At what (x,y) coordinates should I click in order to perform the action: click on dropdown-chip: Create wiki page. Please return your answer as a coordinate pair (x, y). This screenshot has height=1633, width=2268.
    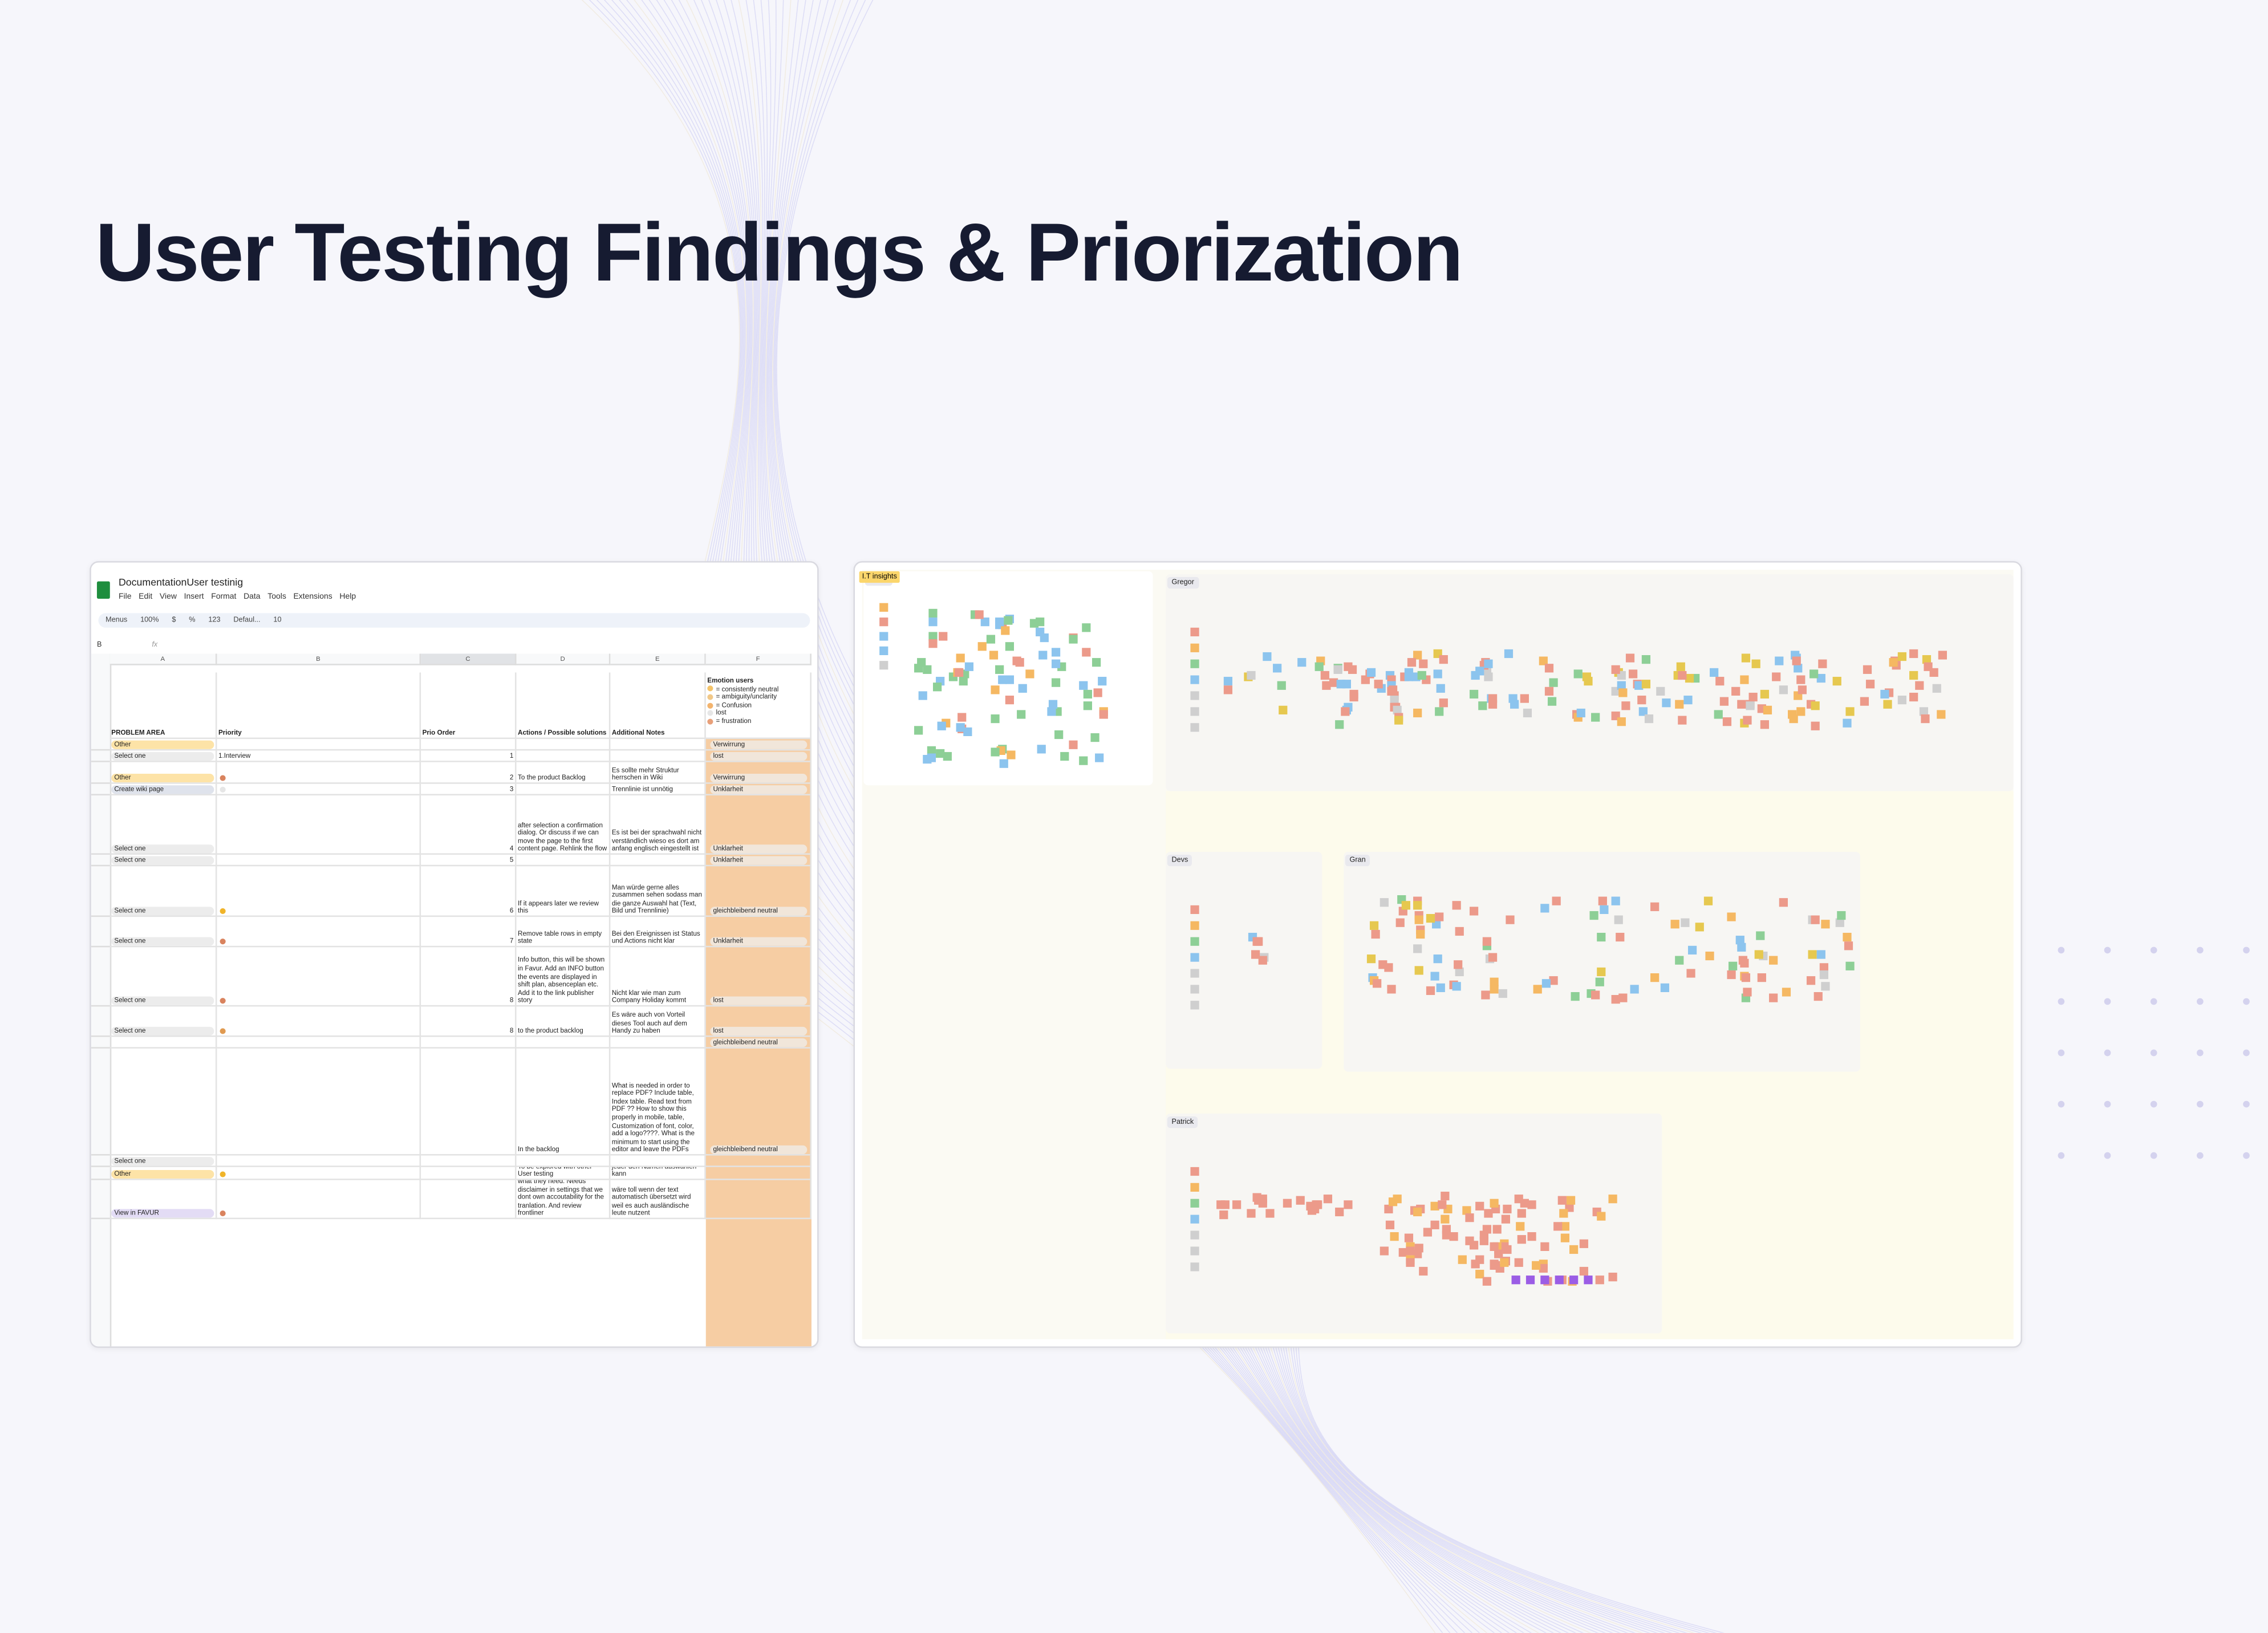
    Looking at the image, I should click on (163, 789).